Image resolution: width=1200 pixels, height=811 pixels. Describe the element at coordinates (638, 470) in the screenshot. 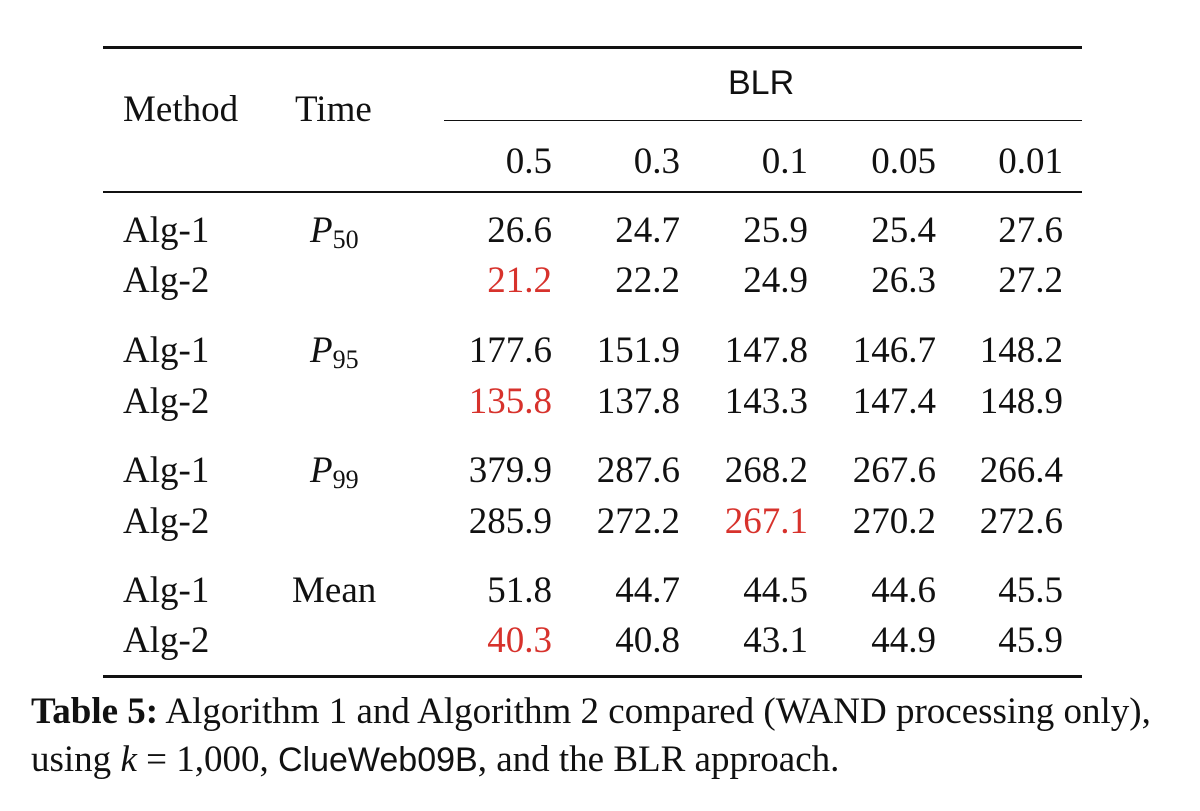

I see `table-cell: 287.6` at that location.